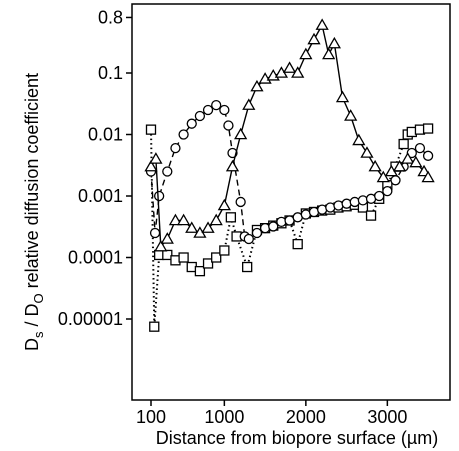 The image size is (459, 451). What do you see at coordinates (105, 135) in the screenshot?
I see `y-tick-label: 0.01` at bounding box center [105, 135].